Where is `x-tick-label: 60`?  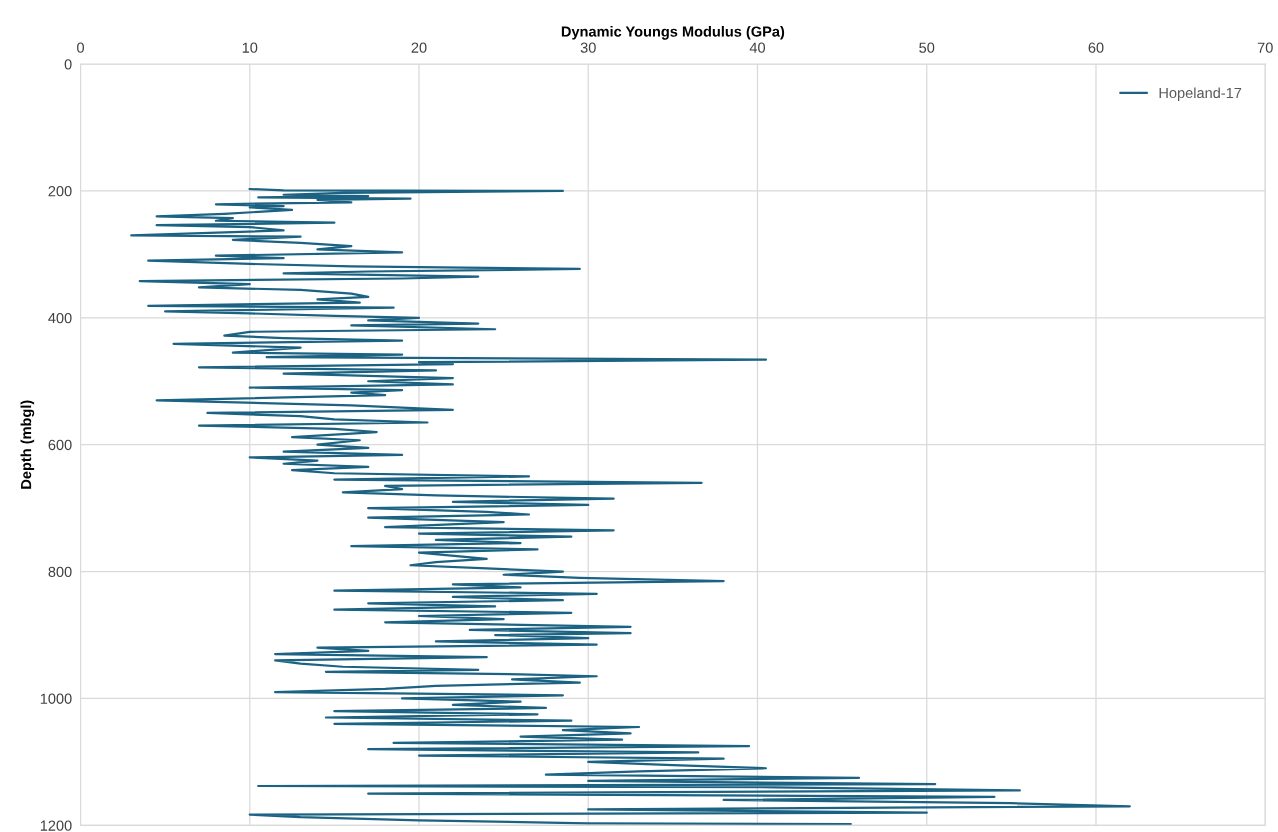
x-tick-label: 60 is located at coordinates (1096, 47).